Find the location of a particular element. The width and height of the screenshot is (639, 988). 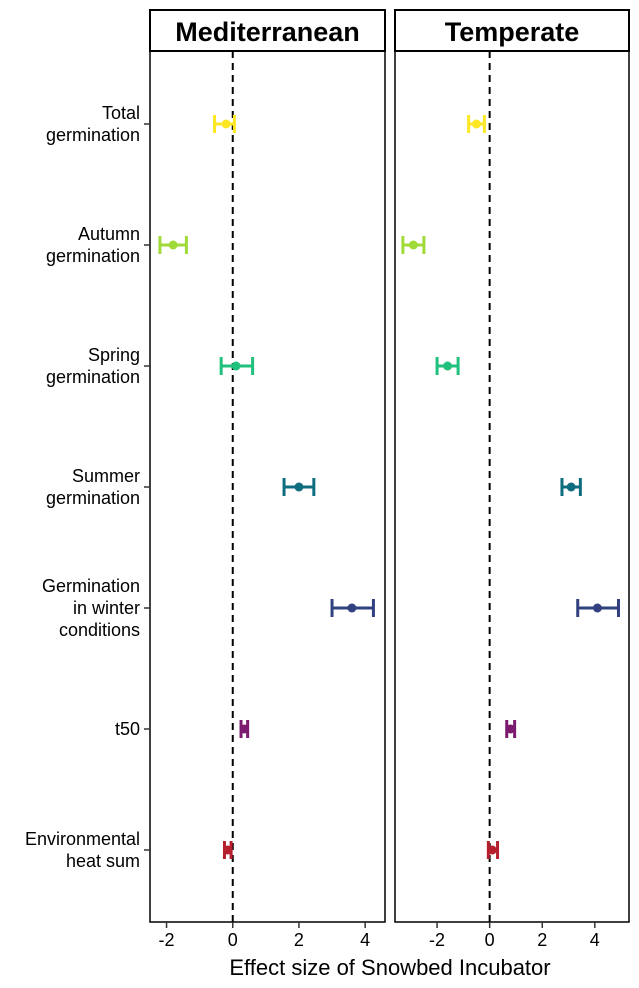

row-label-autumn: Autumn is located at coordinates (109, 234).